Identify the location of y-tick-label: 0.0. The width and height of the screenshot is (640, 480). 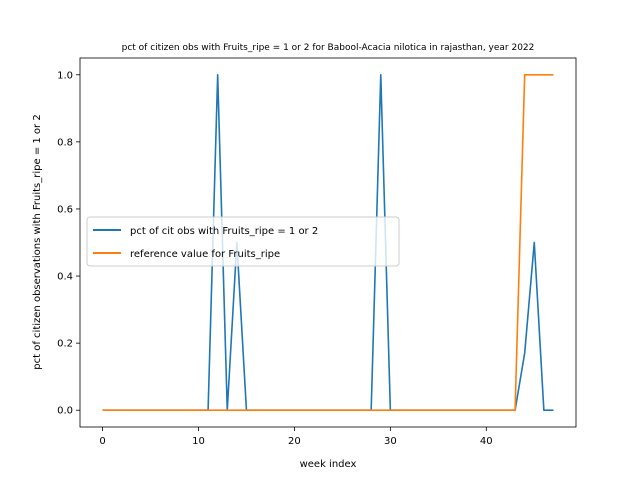
(65, 411).